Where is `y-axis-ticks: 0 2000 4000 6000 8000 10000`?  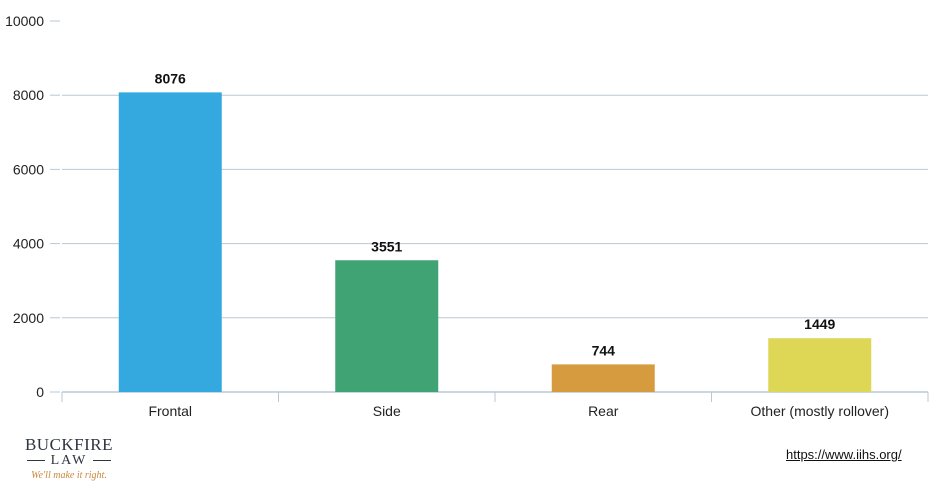
y-axis-ticks: 0 2000 4000 6000 8000 10000 is located at coordinates (32, 206).